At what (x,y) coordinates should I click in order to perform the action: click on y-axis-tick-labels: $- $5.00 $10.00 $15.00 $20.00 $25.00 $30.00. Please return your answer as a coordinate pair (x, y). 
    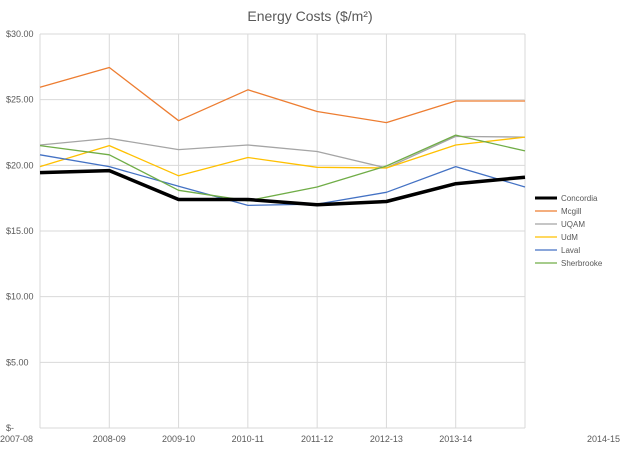
    Looking at the image, I should click on (20, 231).